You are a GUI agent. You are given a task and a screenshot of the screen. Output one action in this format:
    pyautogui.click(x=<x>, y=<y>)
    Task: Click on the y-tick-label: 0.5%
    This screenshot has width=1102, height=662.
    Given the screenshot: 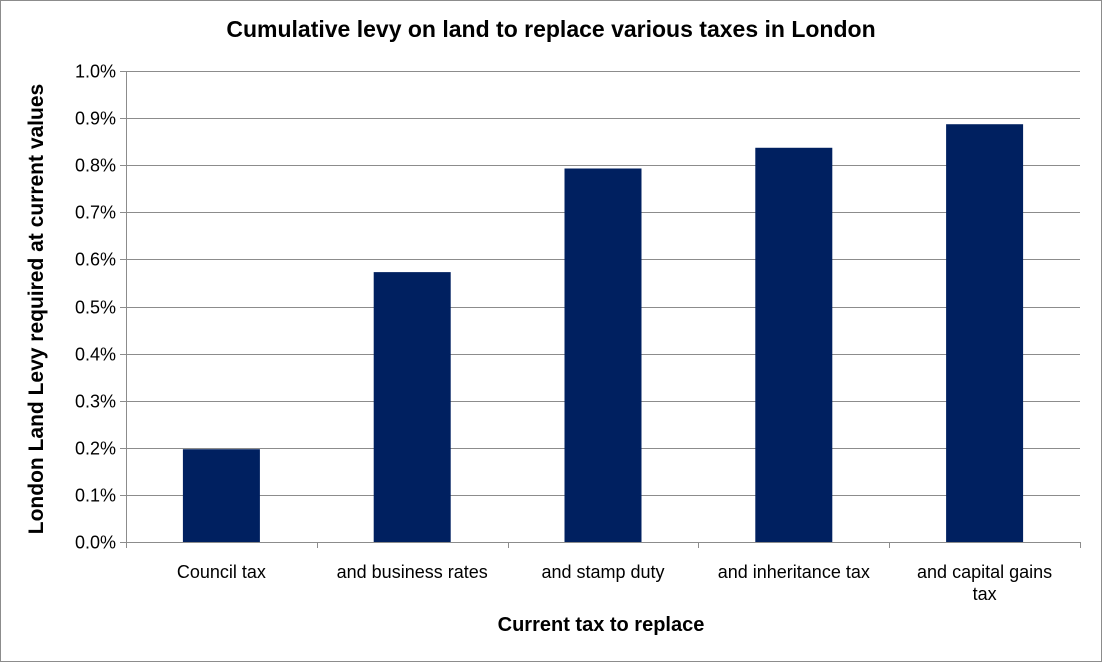 What is the action you would take?
    pyautogui.click(x=95, y=308)
    